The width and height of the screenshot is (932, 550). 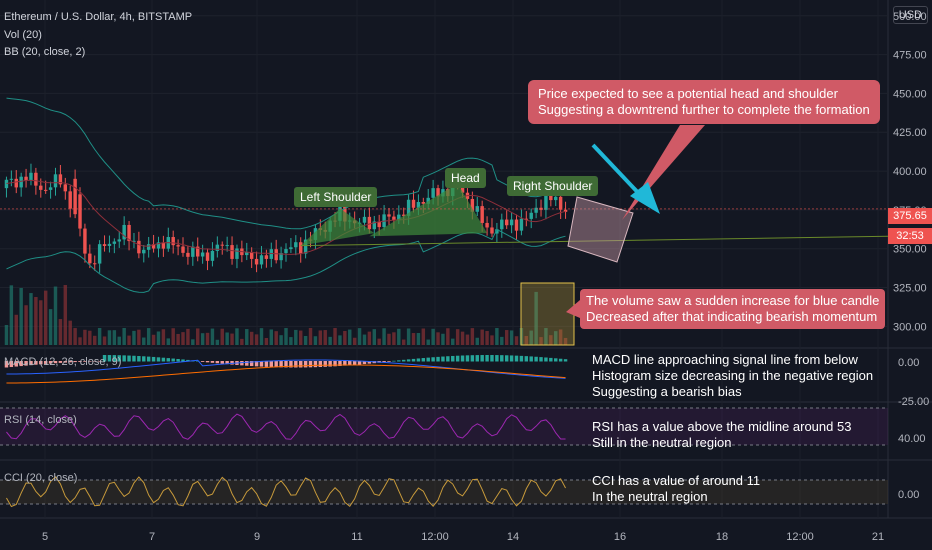 What do you see at coordinates (908, 495) in the screenshot?
I see `indicator-tick-label: 0.00` at bounding box center [908, 495].